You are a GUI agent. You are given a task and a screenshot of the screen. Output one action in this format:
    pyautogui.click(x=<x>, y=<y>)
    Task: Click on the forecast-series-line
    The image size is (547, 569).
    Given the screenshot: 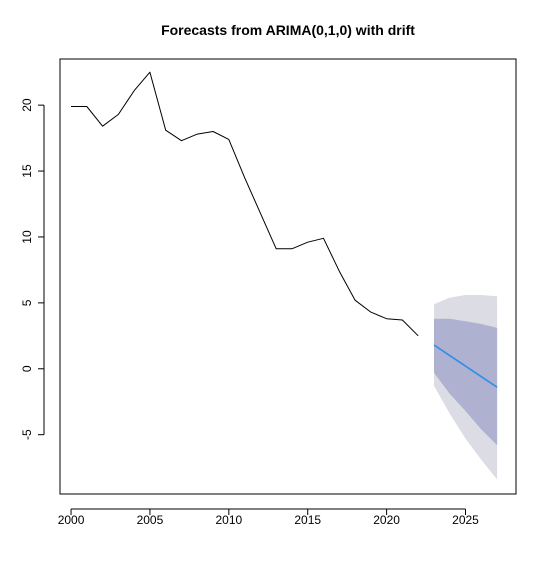 What is the action you would take?
    pyautogui.click(x=465, y=366)
    